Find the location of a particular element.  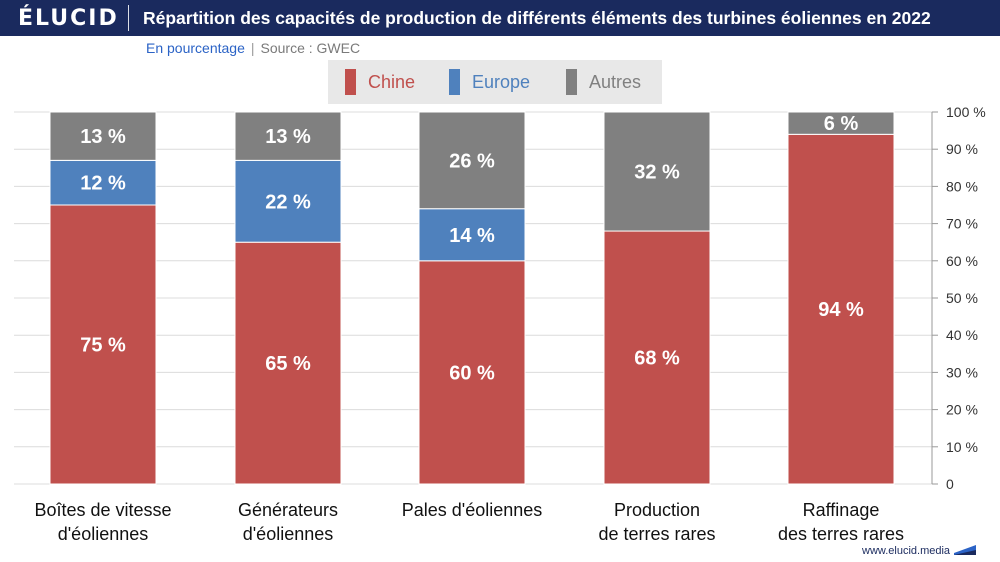

x-category-label: Pales d'éoliennes is located at coordinates (472, 510).